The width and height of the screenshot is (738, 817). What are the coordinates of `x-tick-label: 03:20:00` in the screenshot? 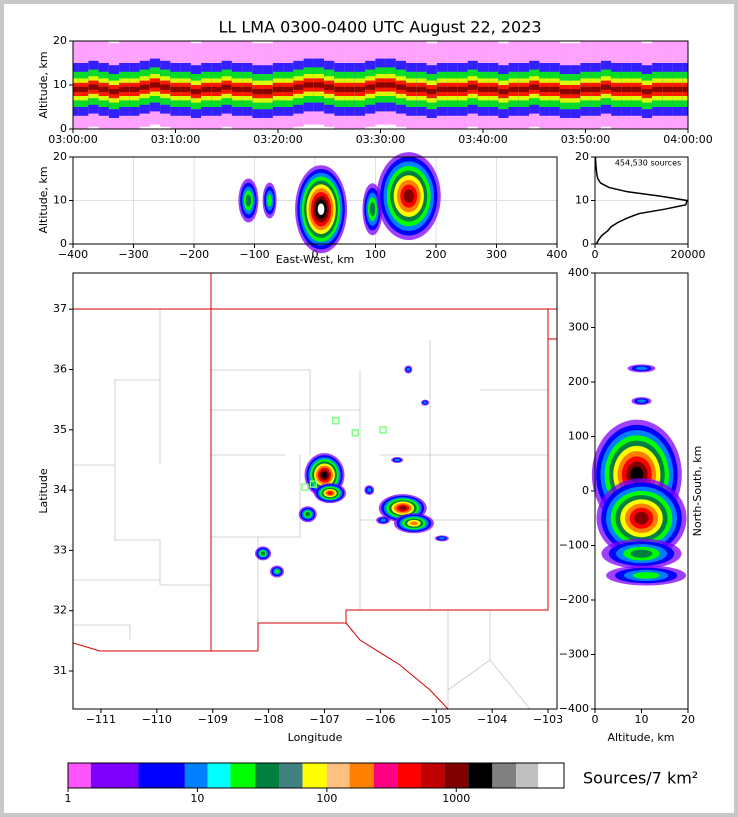 It's located at (277, 139).